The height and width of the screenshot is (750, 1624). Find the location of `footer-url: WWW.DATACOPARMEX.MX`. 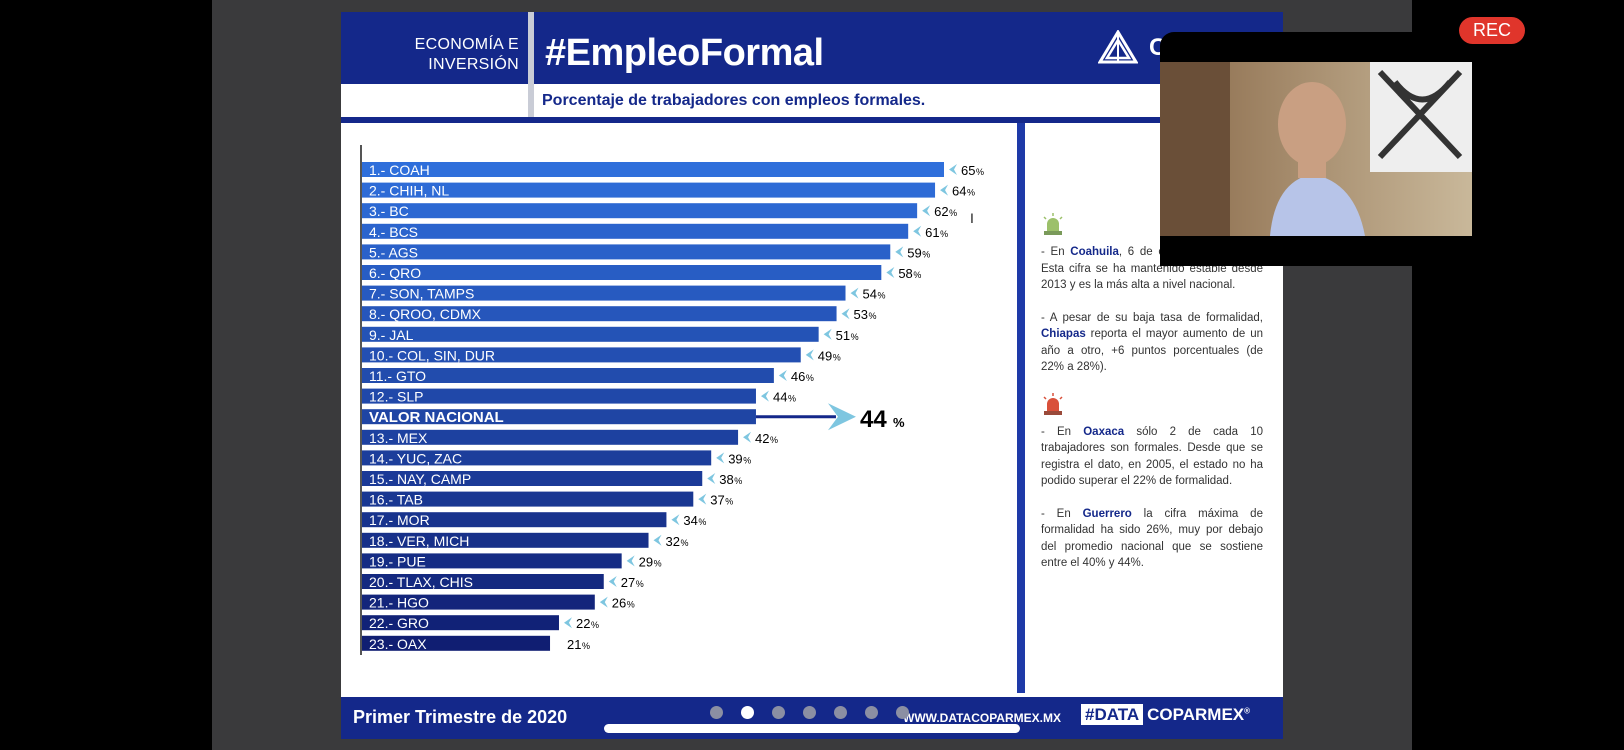

footer-url: WWW.DATACOPARMEX.MX is located at coordinates (982, 718).